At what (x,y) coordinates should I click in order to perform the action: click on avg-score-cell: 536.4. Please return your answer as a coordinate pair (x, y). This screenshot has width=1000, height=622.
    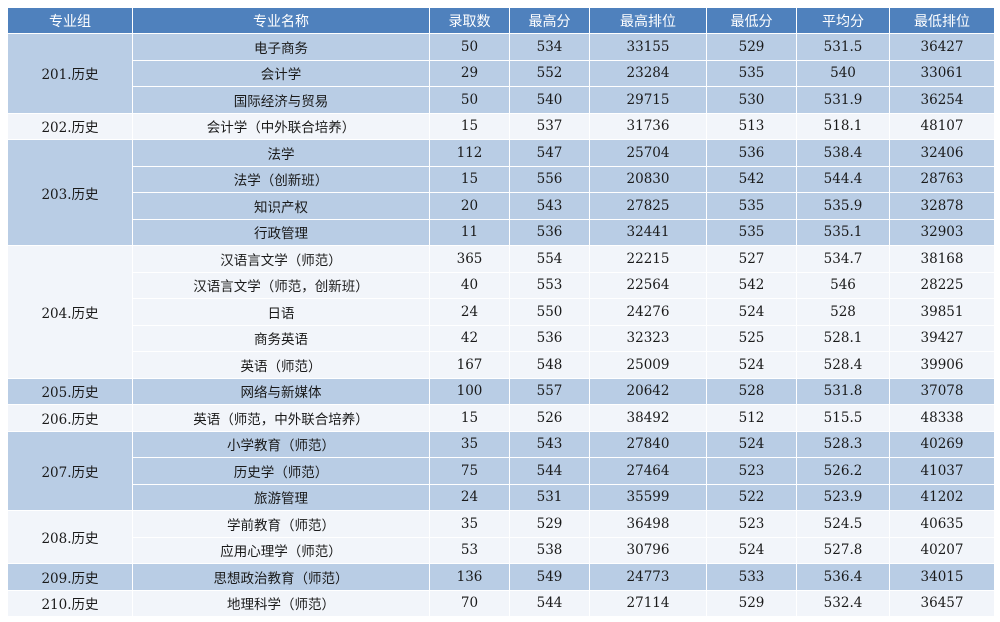
    Looking at the image, I should click on (843, 577).